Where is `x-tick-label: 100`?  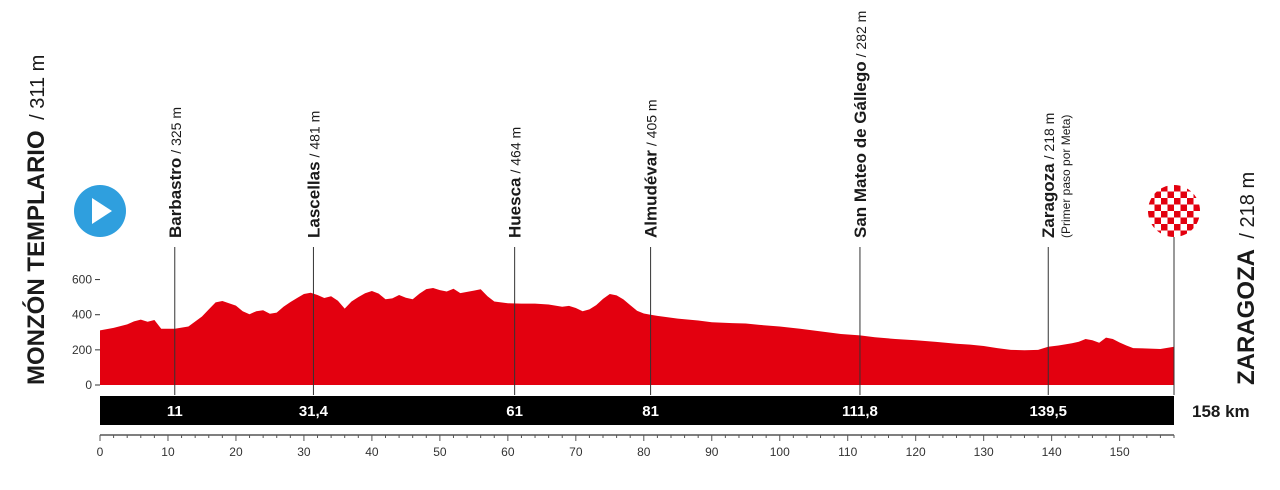 x-tick-label: 100 is located at coordinates (780, 452).